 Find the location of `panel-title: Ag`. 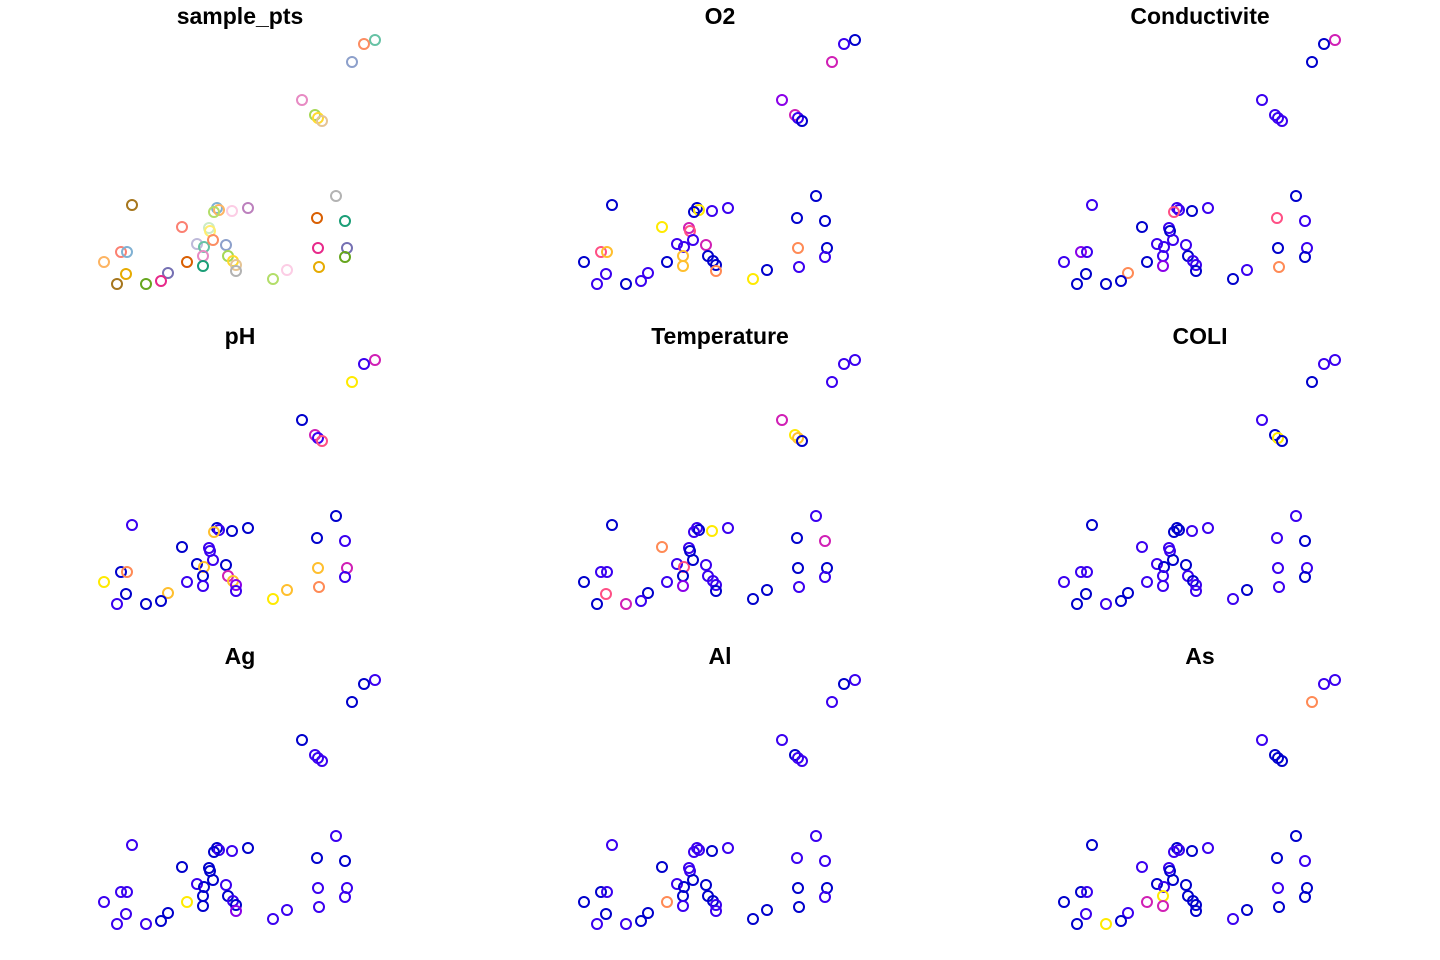

panel-title: Ag is located at coordinates (240, 656).